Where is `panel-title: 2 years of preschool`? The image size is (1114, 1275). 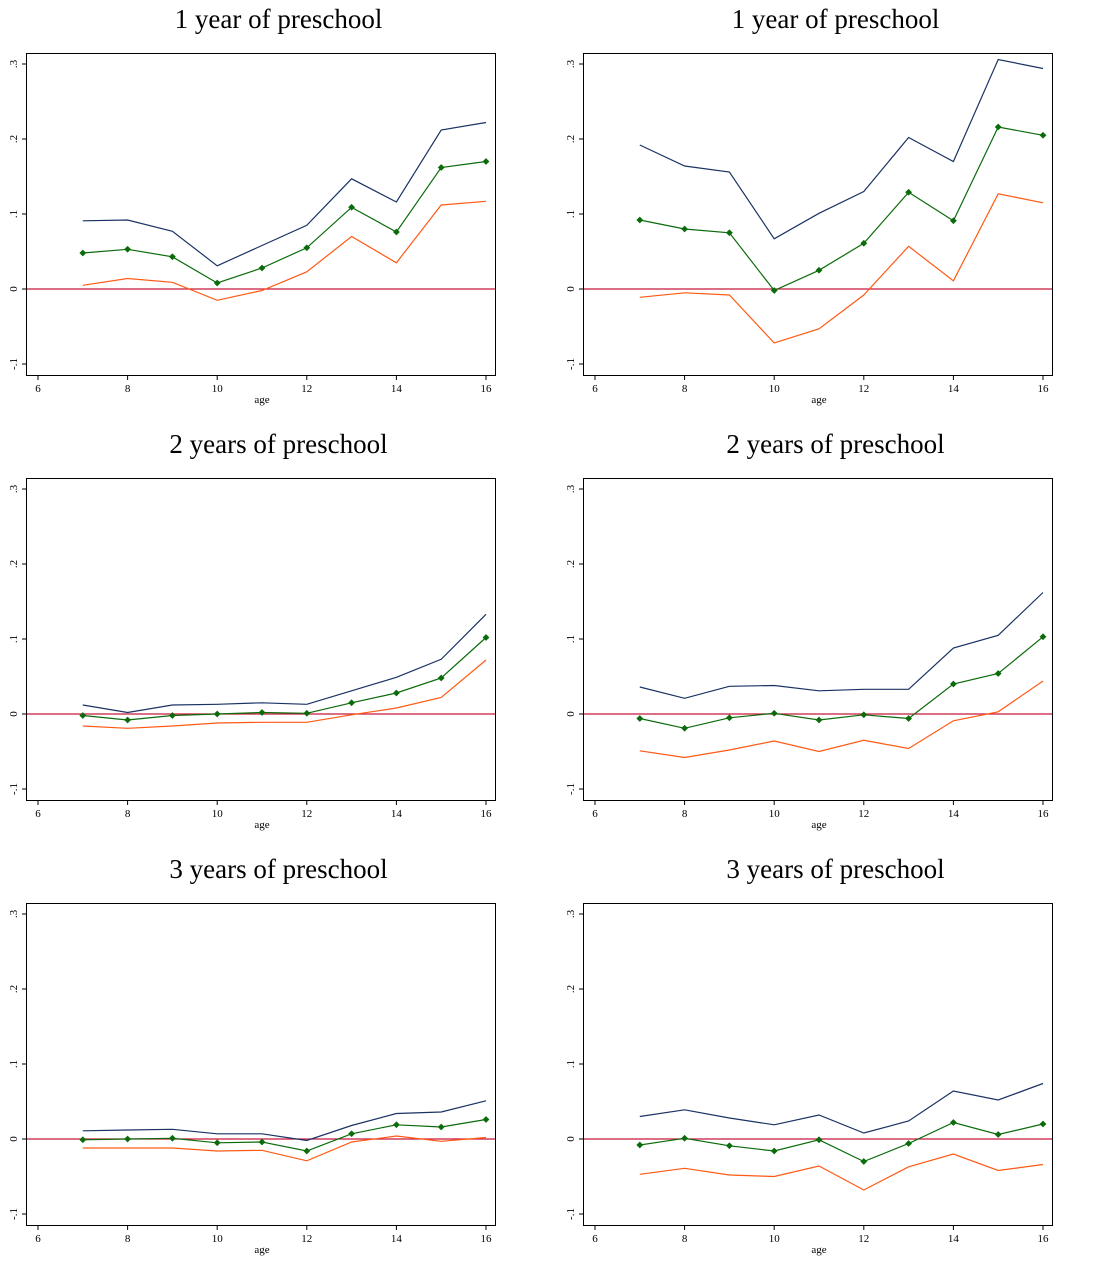
panel-title: 2 years of preschool is located at coordinates (278, 444).